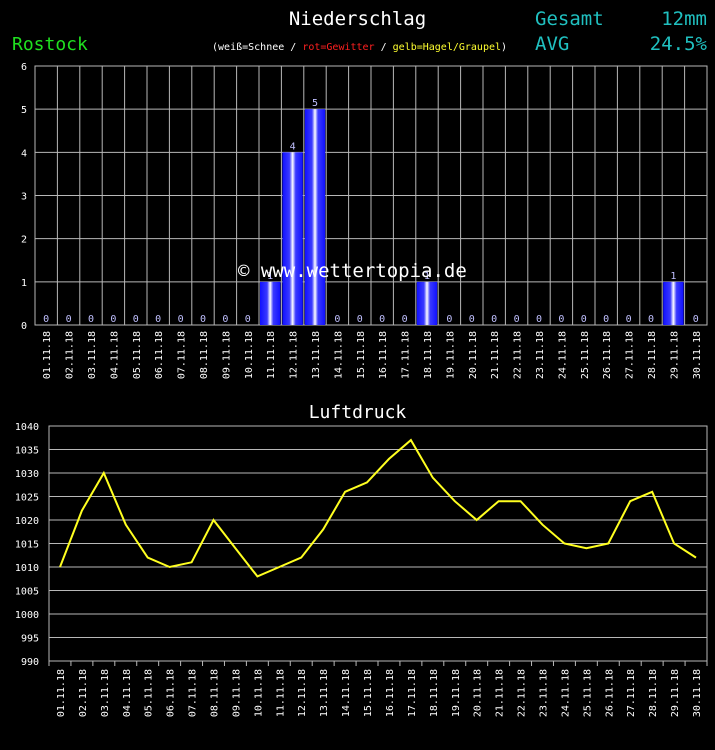 Image resolution: width=715 pixels, height=750 pixels. What do you see at coordinates (684, 19) in the screenshot?
I see `total-value: 12mm` at bounding box center [684, 19].